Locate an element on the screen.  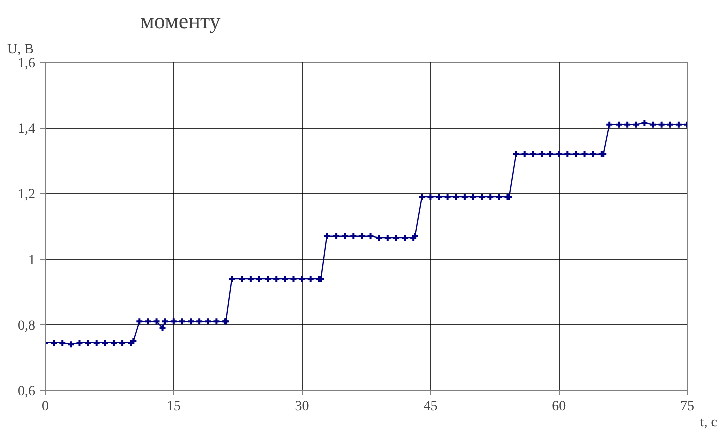
x-tick-label: 0 is located at coordinates (45, 407).